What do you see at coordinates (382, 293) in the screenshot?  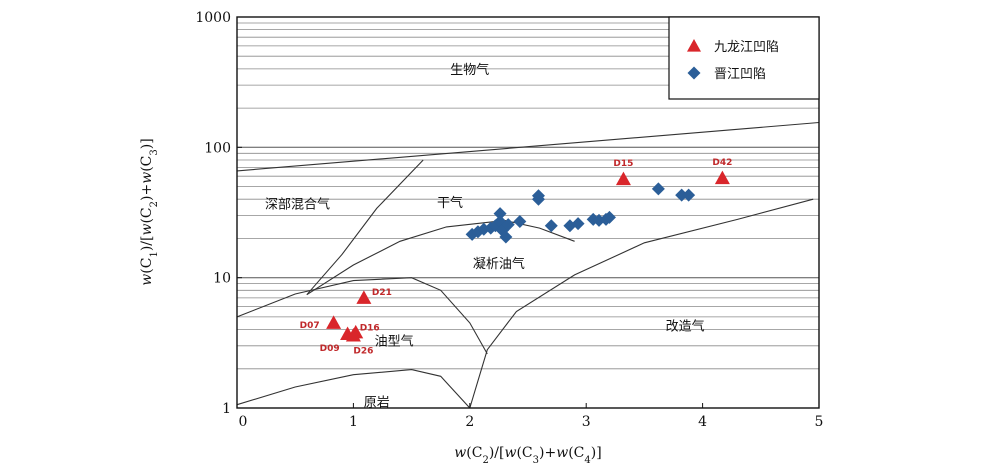 I see `point-label: D21` at bounding box center [382, 293].